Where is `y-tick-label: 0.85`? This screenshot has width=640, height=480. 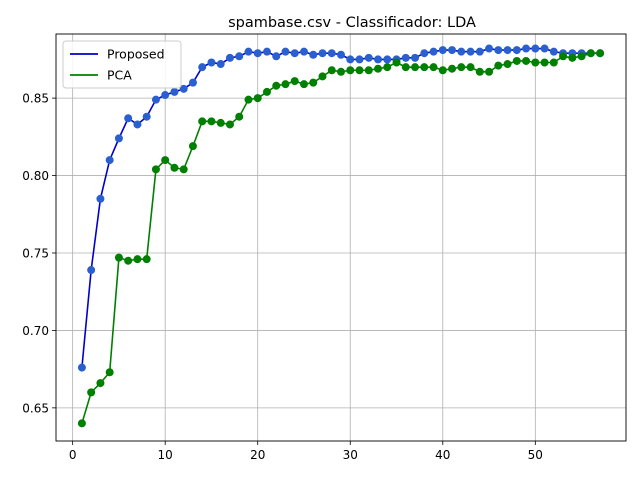 y-tick-label: 0.85 is located at coordinates (35, 99).